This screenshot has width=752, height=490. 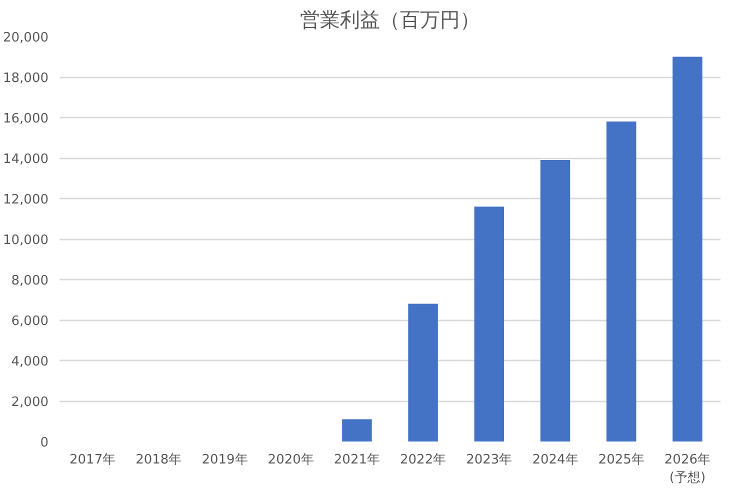 I want to click on x-tick-label: 2026年 (予想), so click(x=687, y=469).